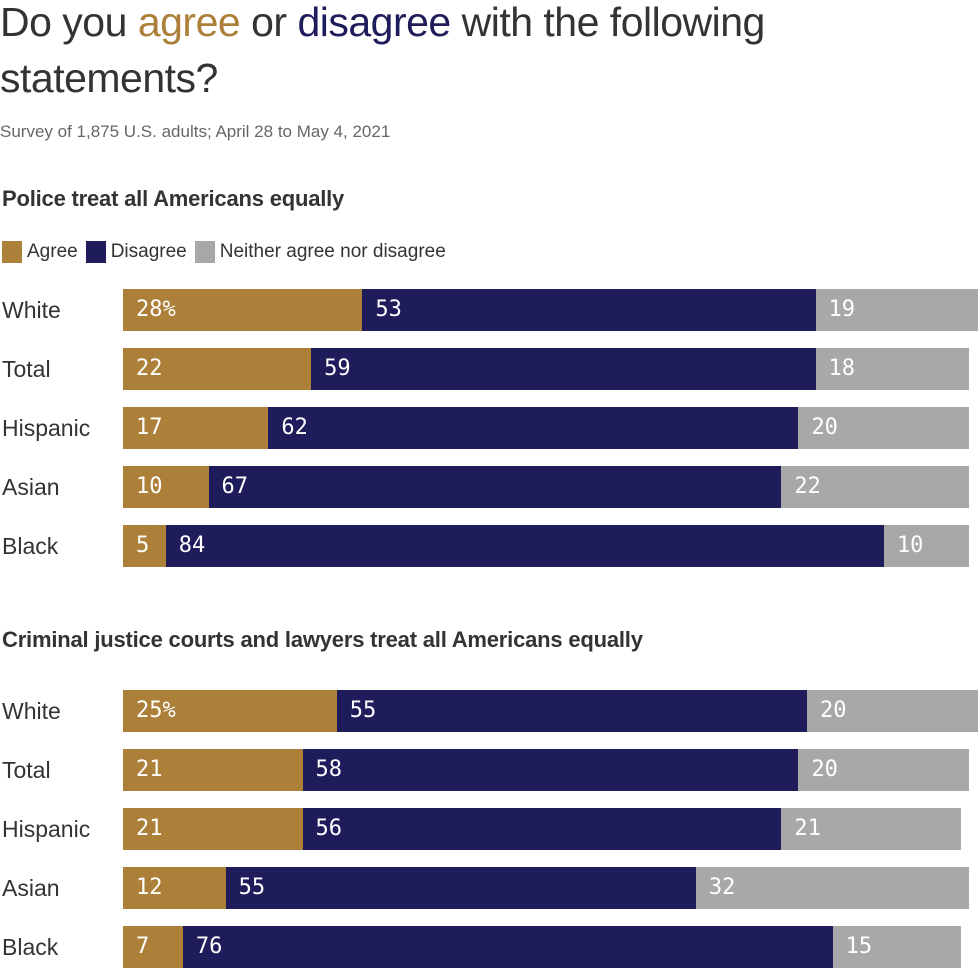 Image resolution: width=980 pixels, height=972 pixels. What do you see at coordinates (149, 427) in the screenshot?
I see `data-label-agree-hispanic: 17` at bounding box center [149, 427].